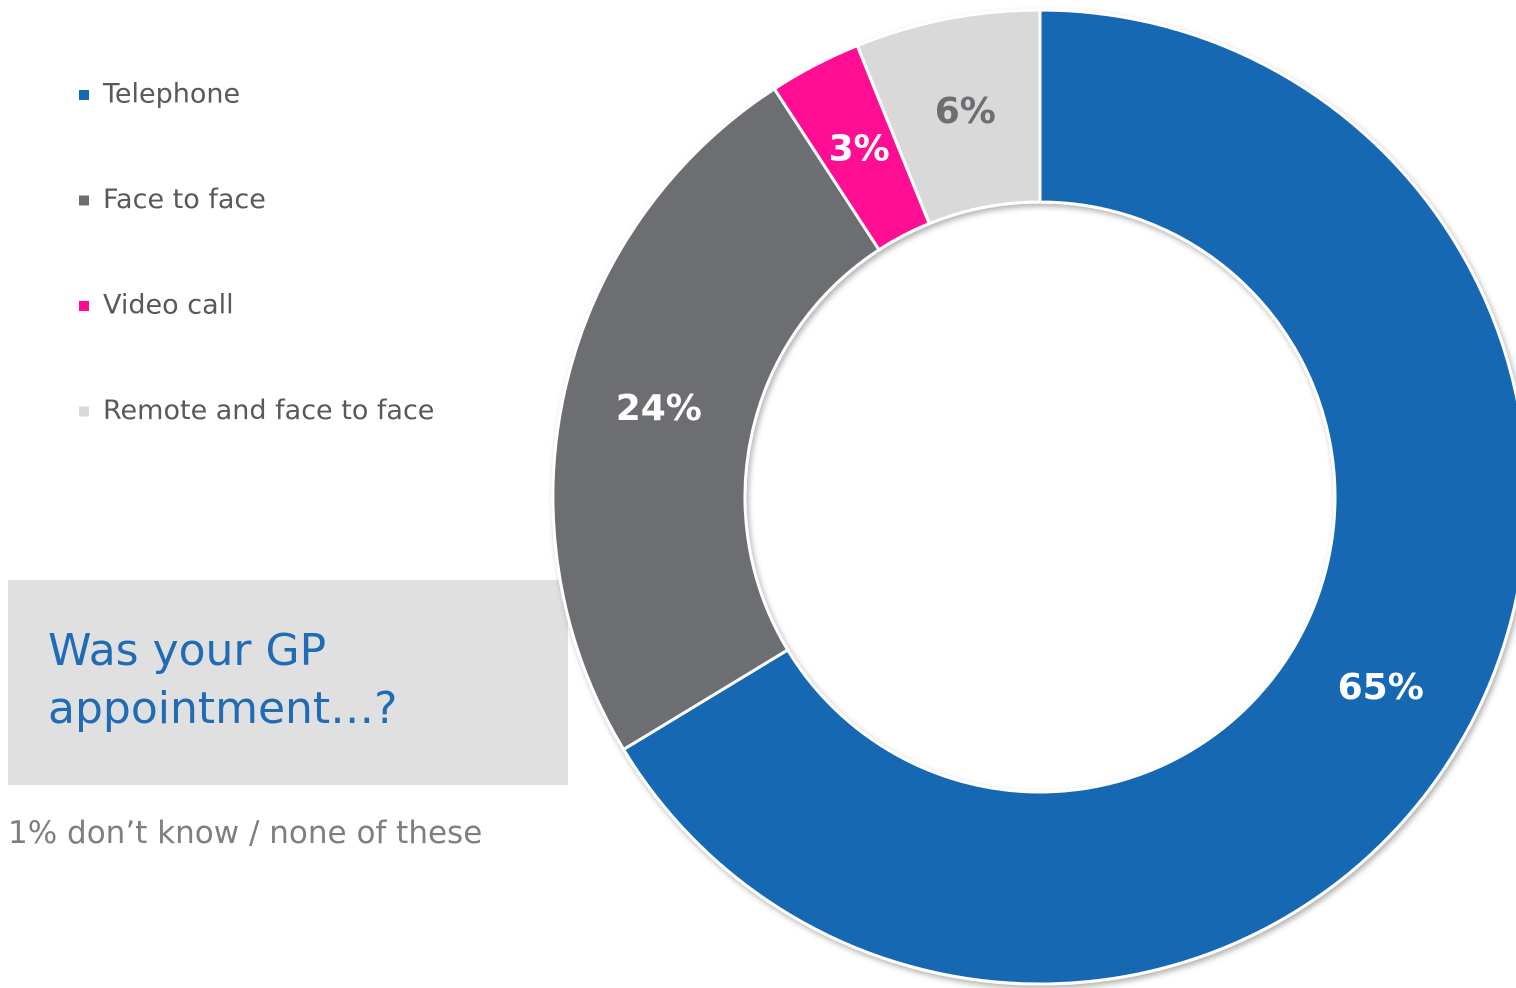  What do you see at coordinates (171, 94) in the screenshot?
I see `legend-label: Telephone` at bounding box center [171, 94].